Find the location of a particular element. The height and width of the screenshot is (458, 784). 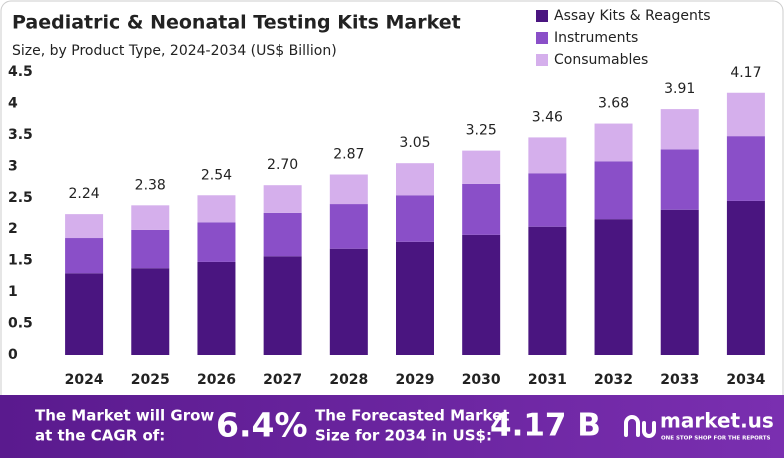

x-tick-label: 2029 is located at coordinates (415, 380).